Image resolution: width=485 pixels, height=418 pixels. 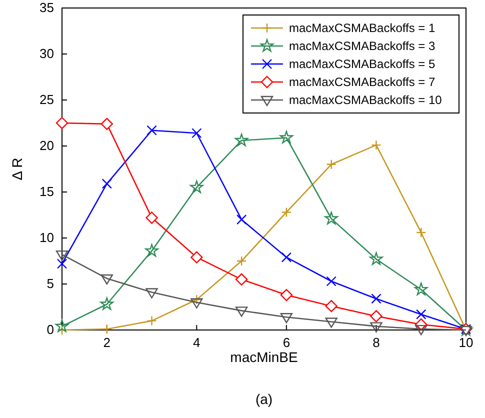 What do you see at coordinates (362, 28) in the screenshot?
I see `legend-label: macMaxCSMABackoffs = 1` at bounding box center [362, 28].